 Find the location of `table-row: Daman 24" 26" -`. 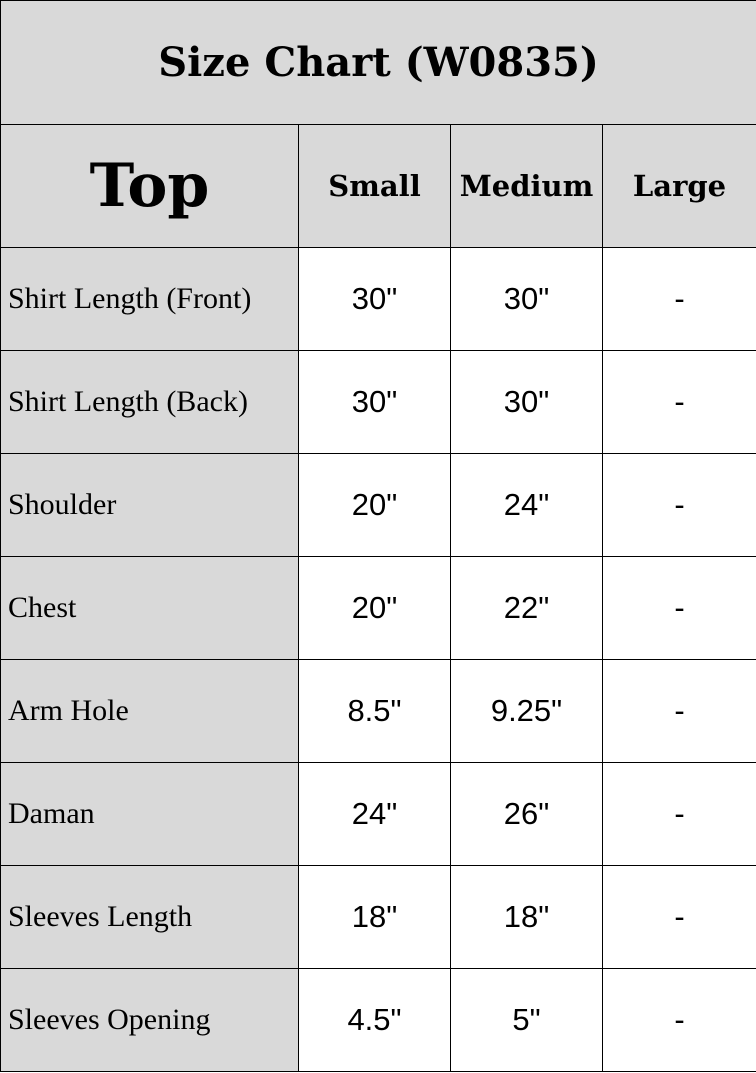

table-row: Daman 24" 26" - is located at coordinates (378, 814).